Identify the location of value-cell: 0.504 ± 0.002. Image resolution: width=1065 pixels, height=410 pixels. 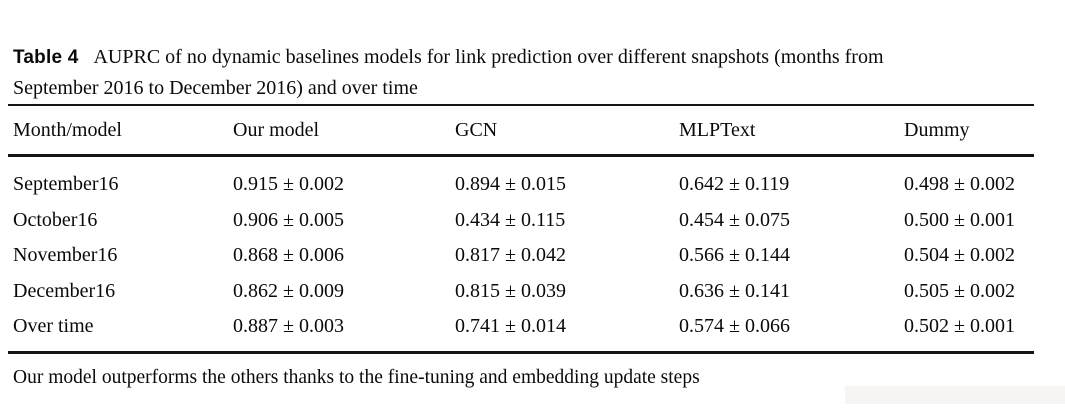
(959, 255).